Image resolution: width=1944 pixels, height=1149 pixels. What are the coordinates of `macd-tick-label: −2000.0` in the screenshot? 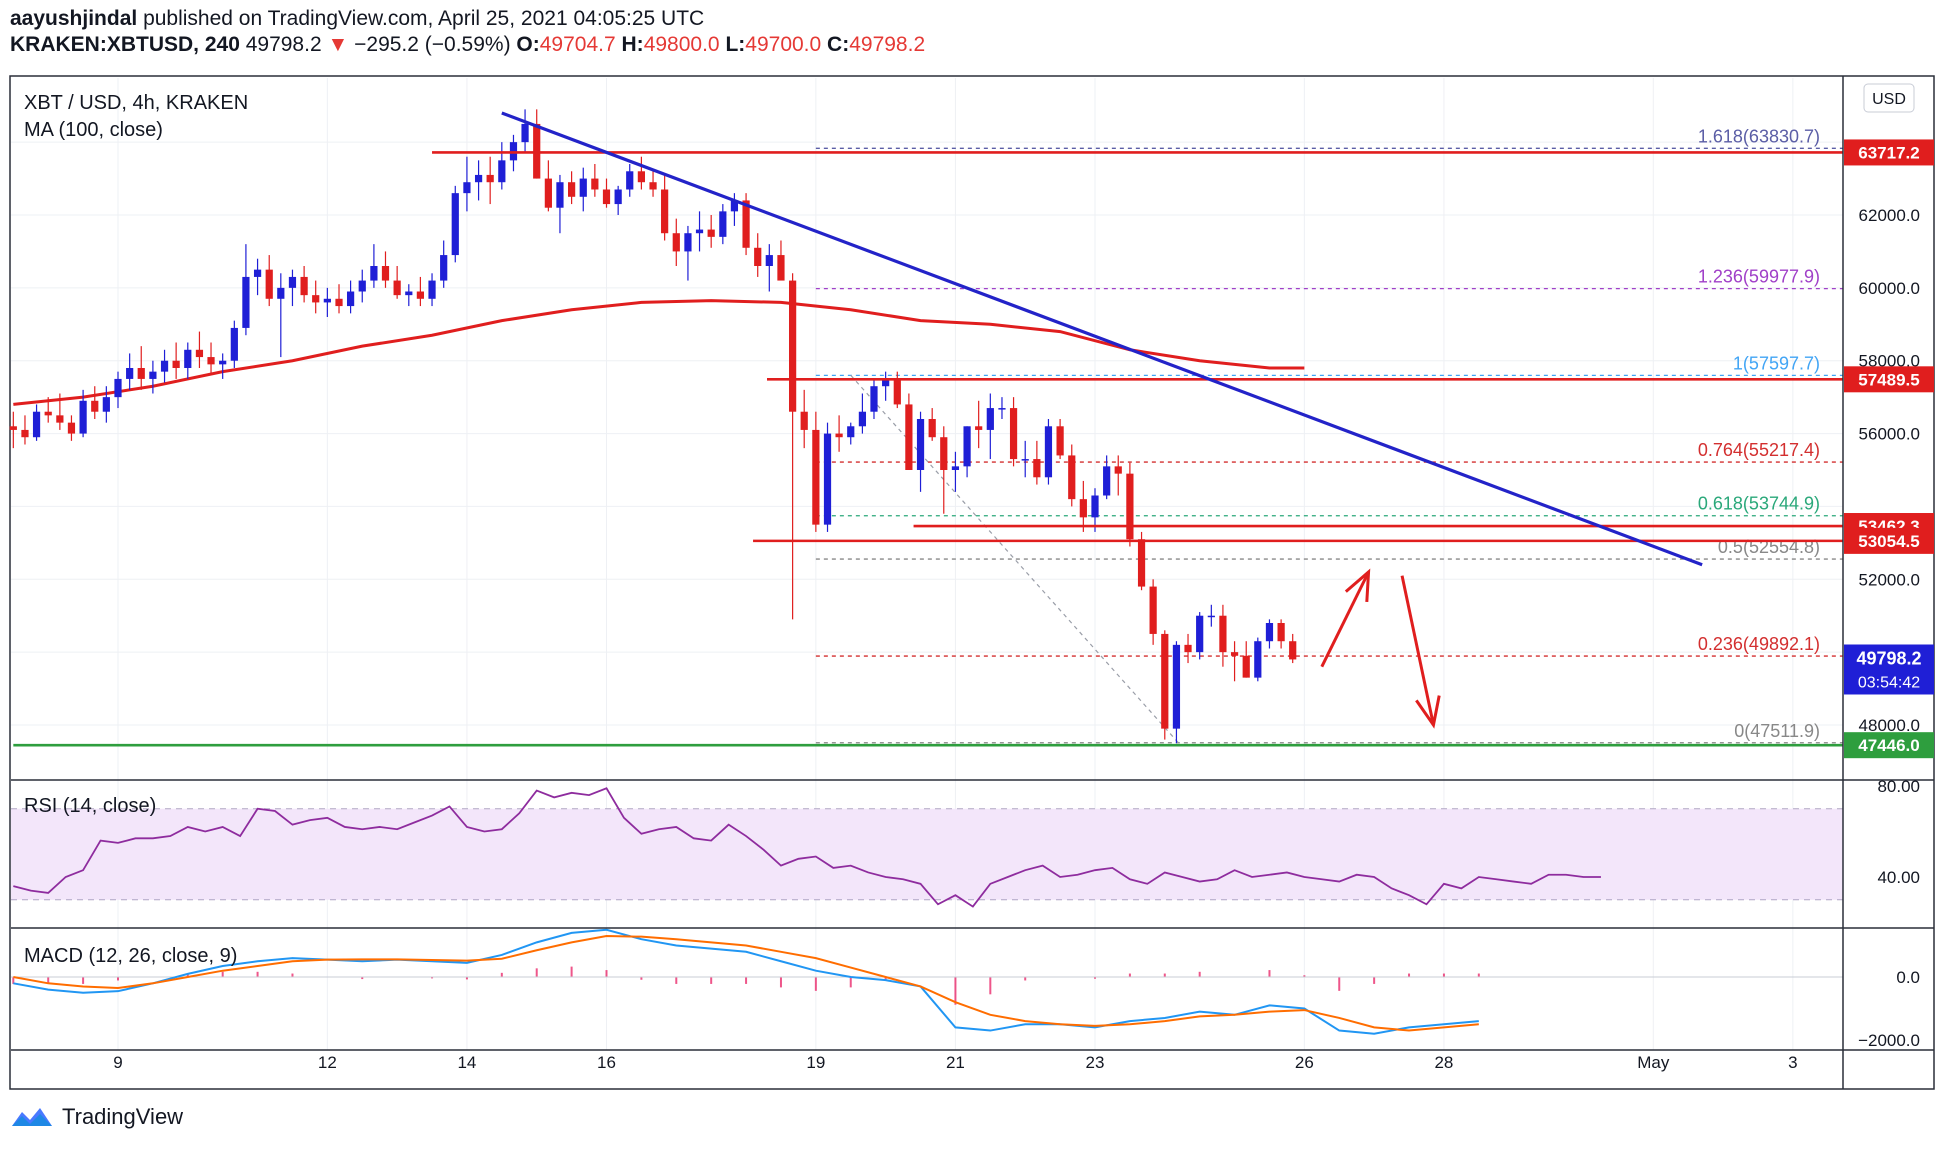 It's located at (1889, 1040).